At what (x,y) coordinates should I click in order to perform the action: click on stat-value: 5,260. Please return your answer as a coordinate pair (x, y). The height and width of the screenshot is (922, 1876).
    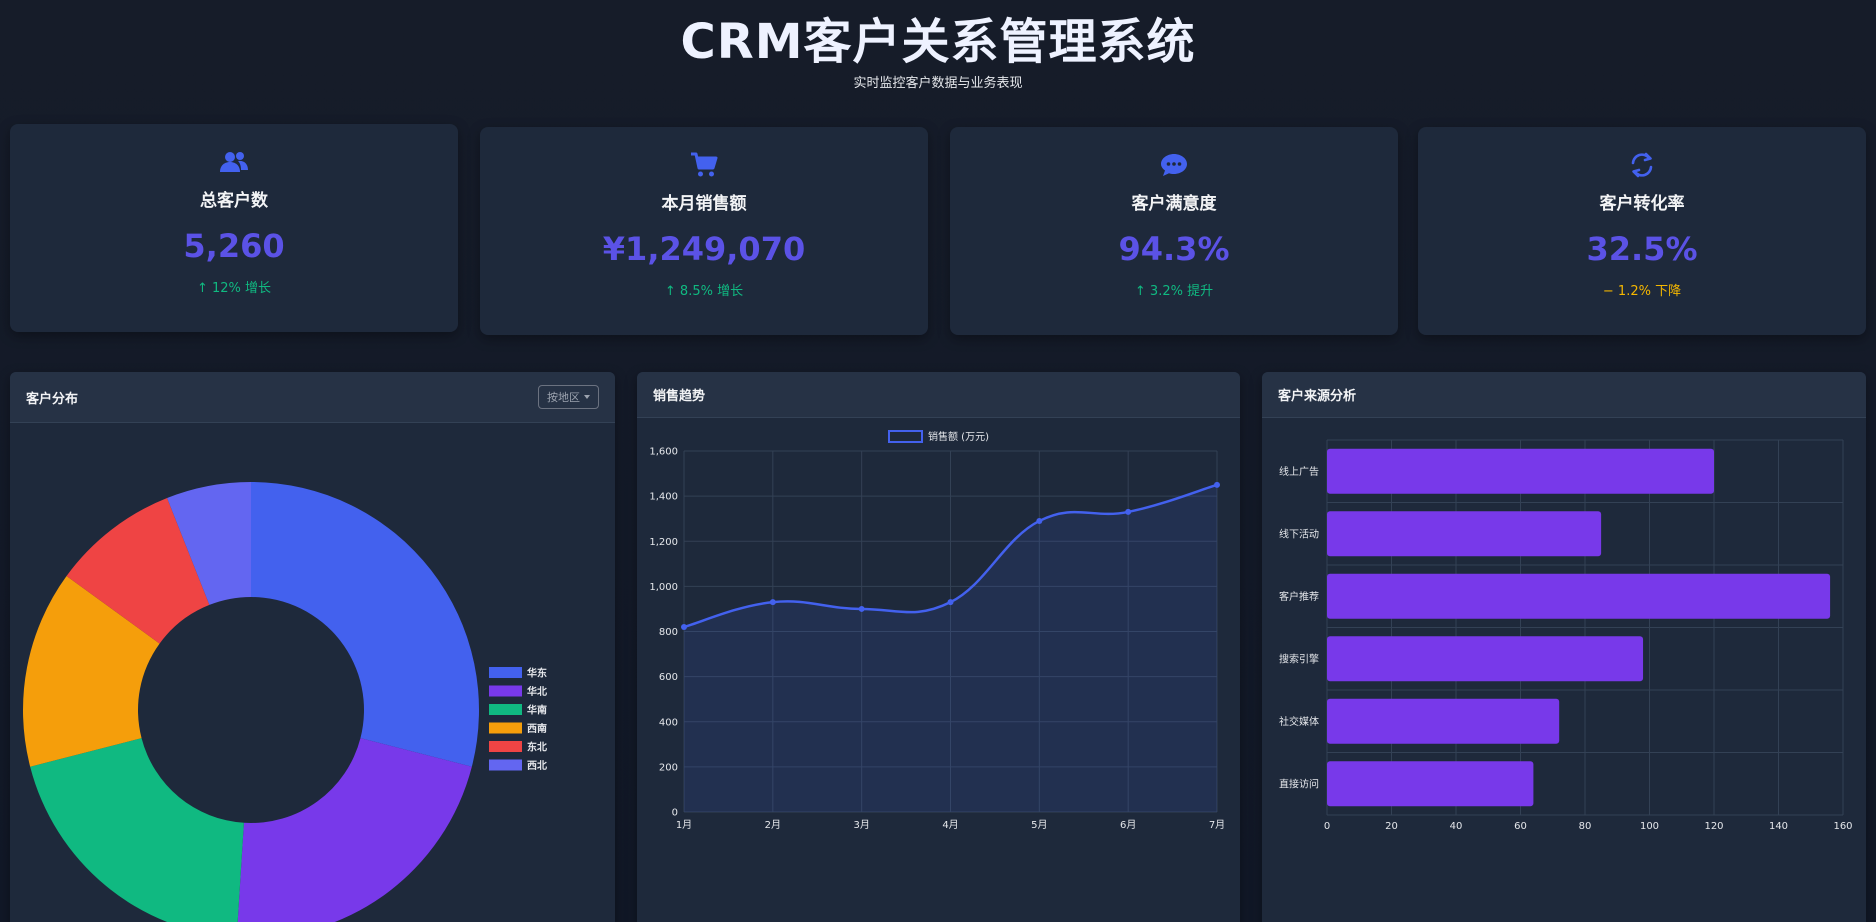
    Looking at the image, I should click on (234, 246).